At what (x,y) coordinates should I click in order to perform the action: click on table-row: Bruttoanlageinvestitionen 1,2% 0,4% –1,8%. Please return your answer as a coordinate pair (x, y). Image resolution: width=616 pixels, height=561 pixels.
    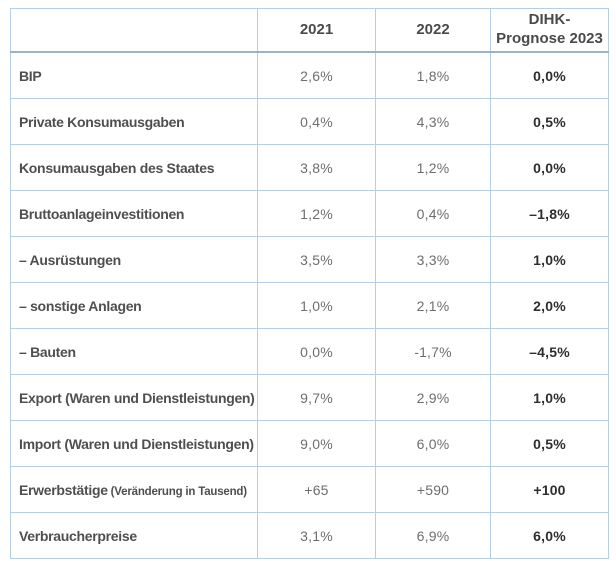
    Looking at the image, I should click on (309, 213).